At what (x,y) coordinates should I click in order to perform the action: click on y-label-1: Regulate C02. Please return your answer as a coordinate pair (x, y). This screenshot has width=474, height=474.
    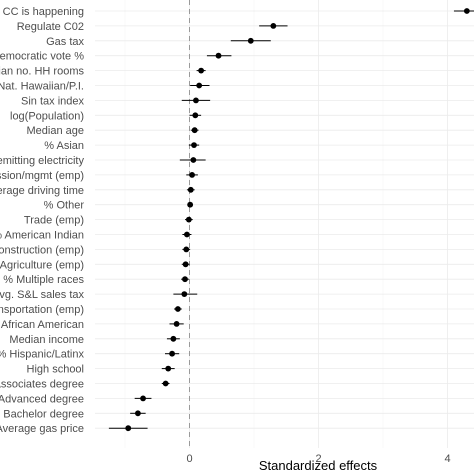
    Looking at the image, I should click on (50, 27).